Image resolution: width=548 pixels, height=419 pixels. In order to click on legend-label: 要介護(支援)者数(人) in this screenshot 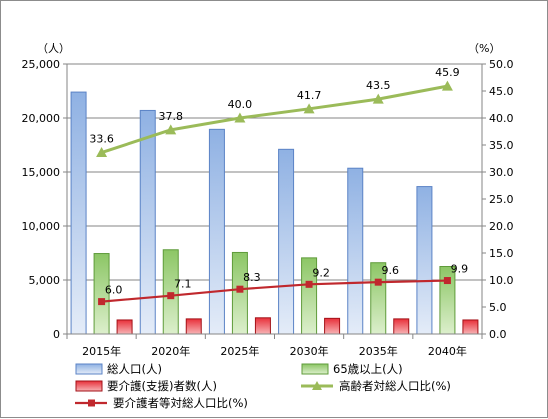, I will do `click(162, 386)`.